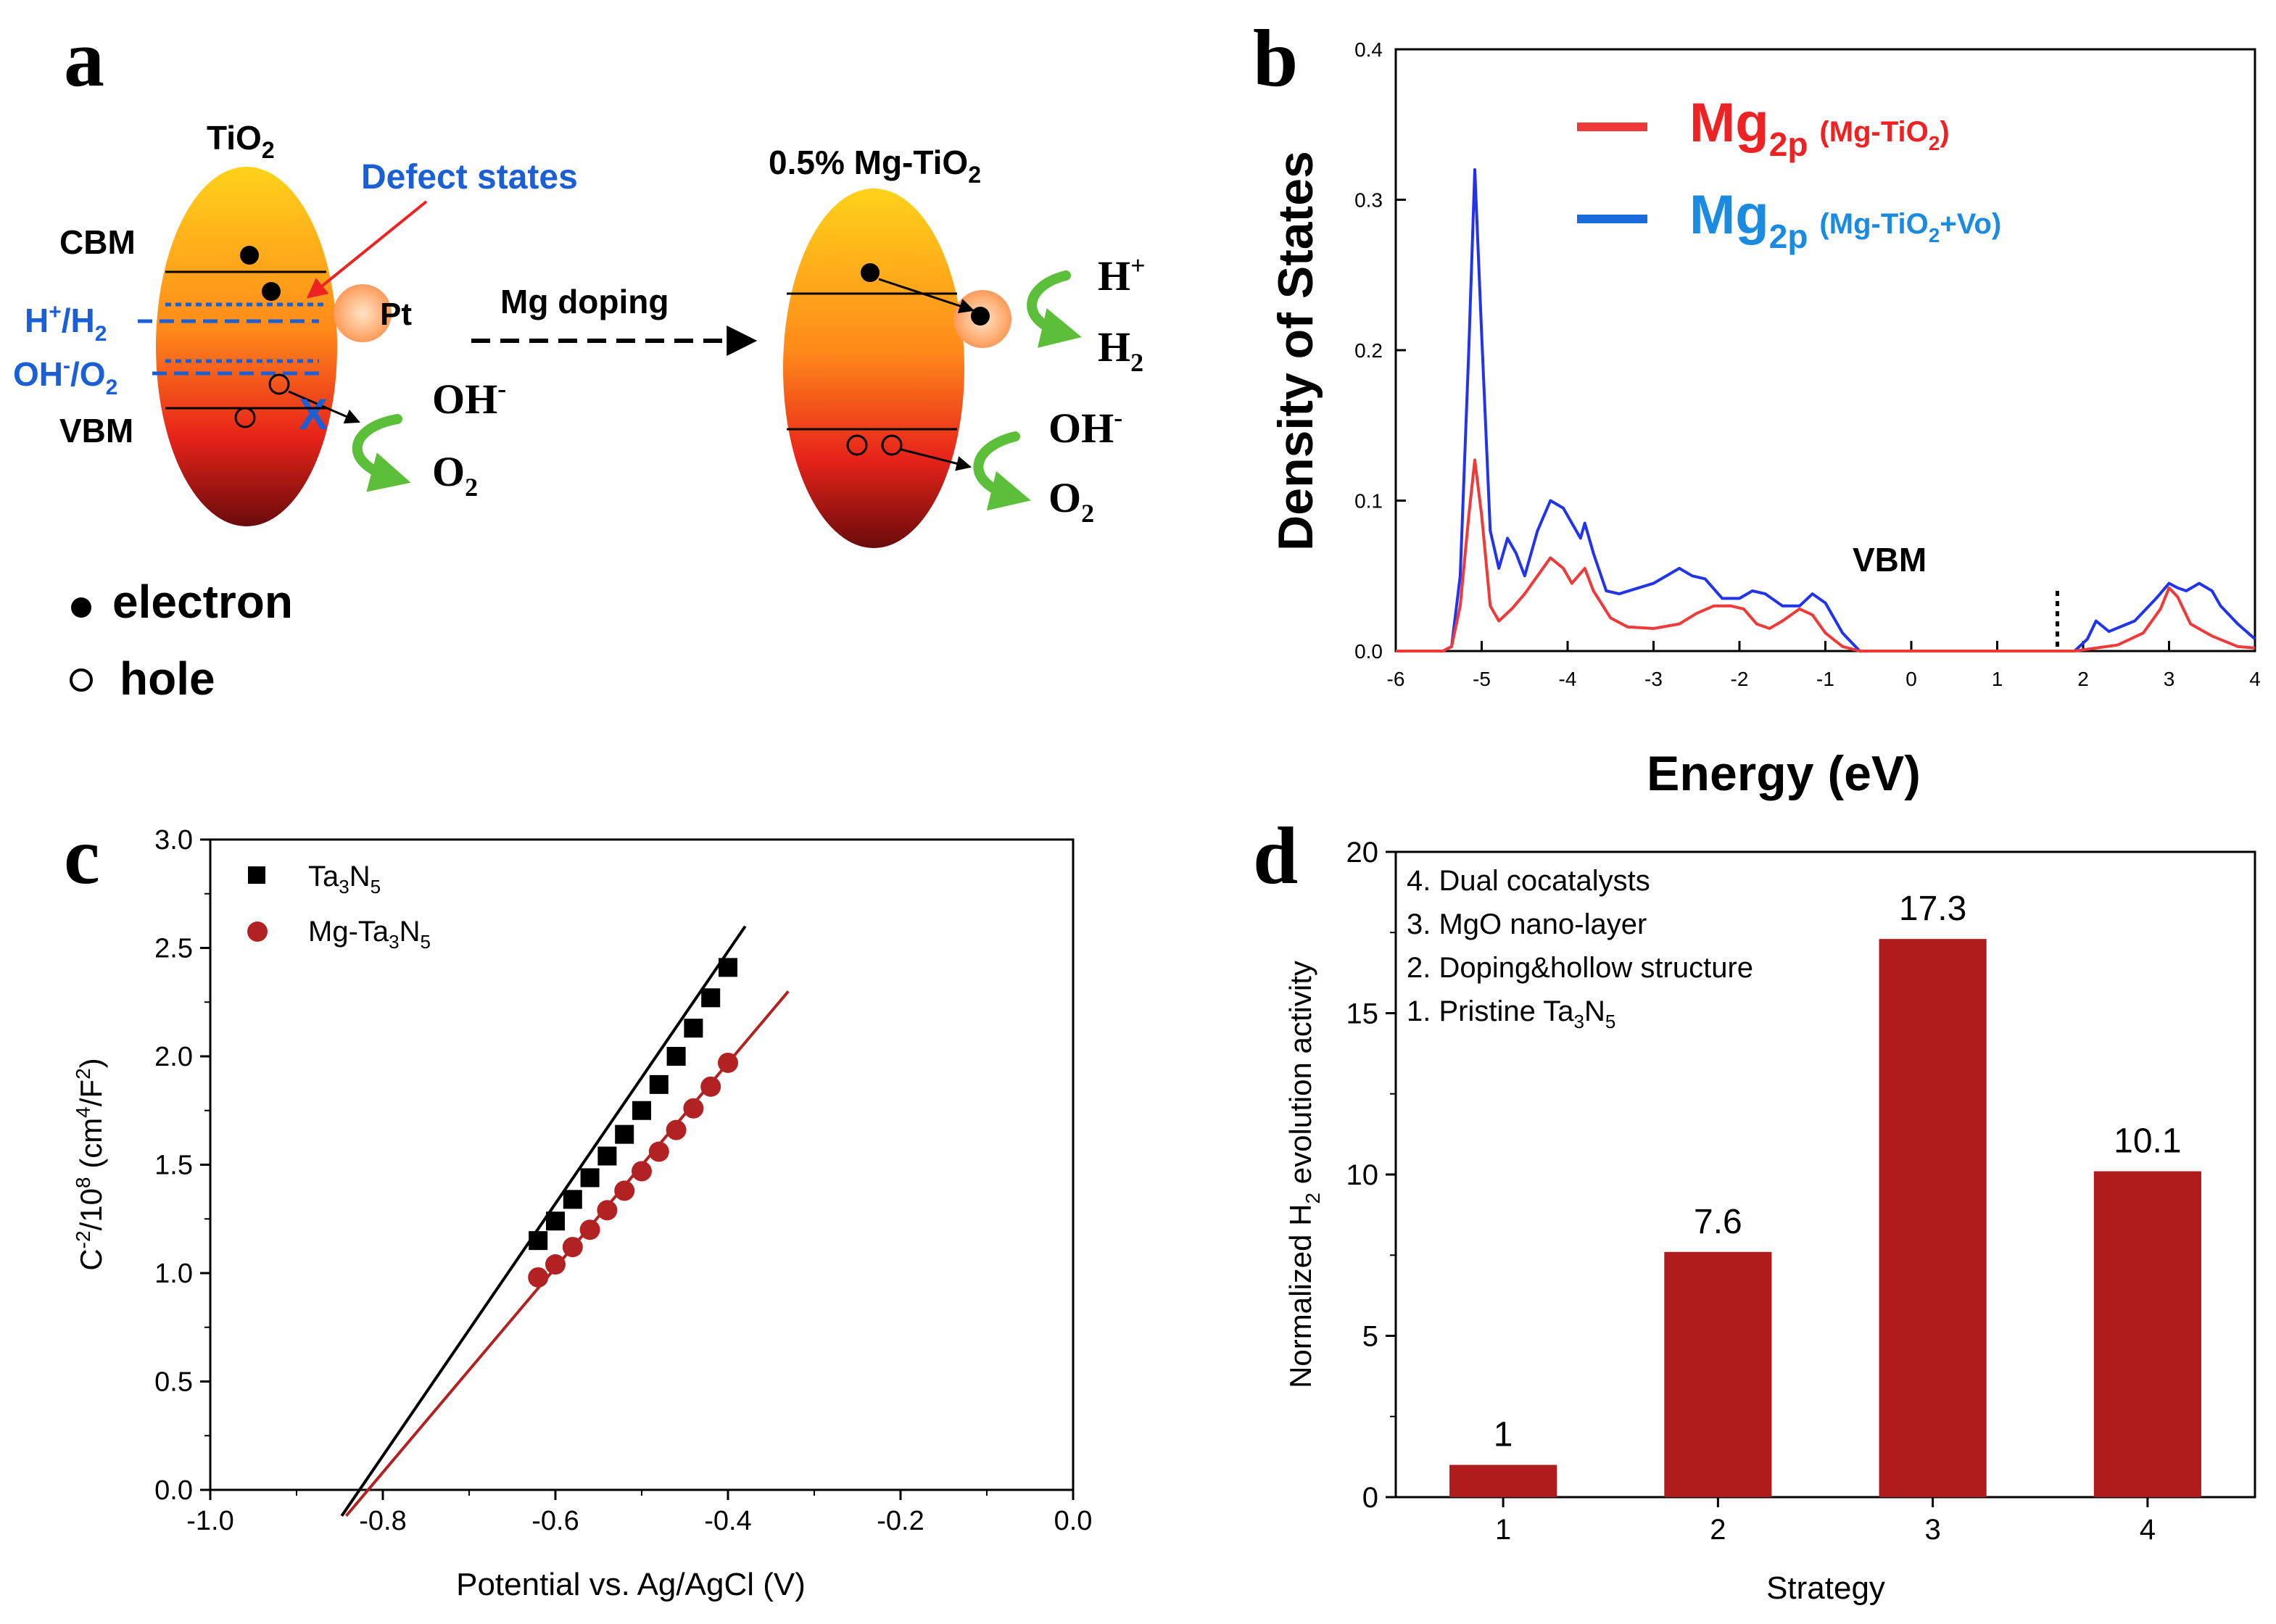  Describe the element at coordinates (1890, 560) in the screenshot. I see `vbm-annotation: VBM` at that location.